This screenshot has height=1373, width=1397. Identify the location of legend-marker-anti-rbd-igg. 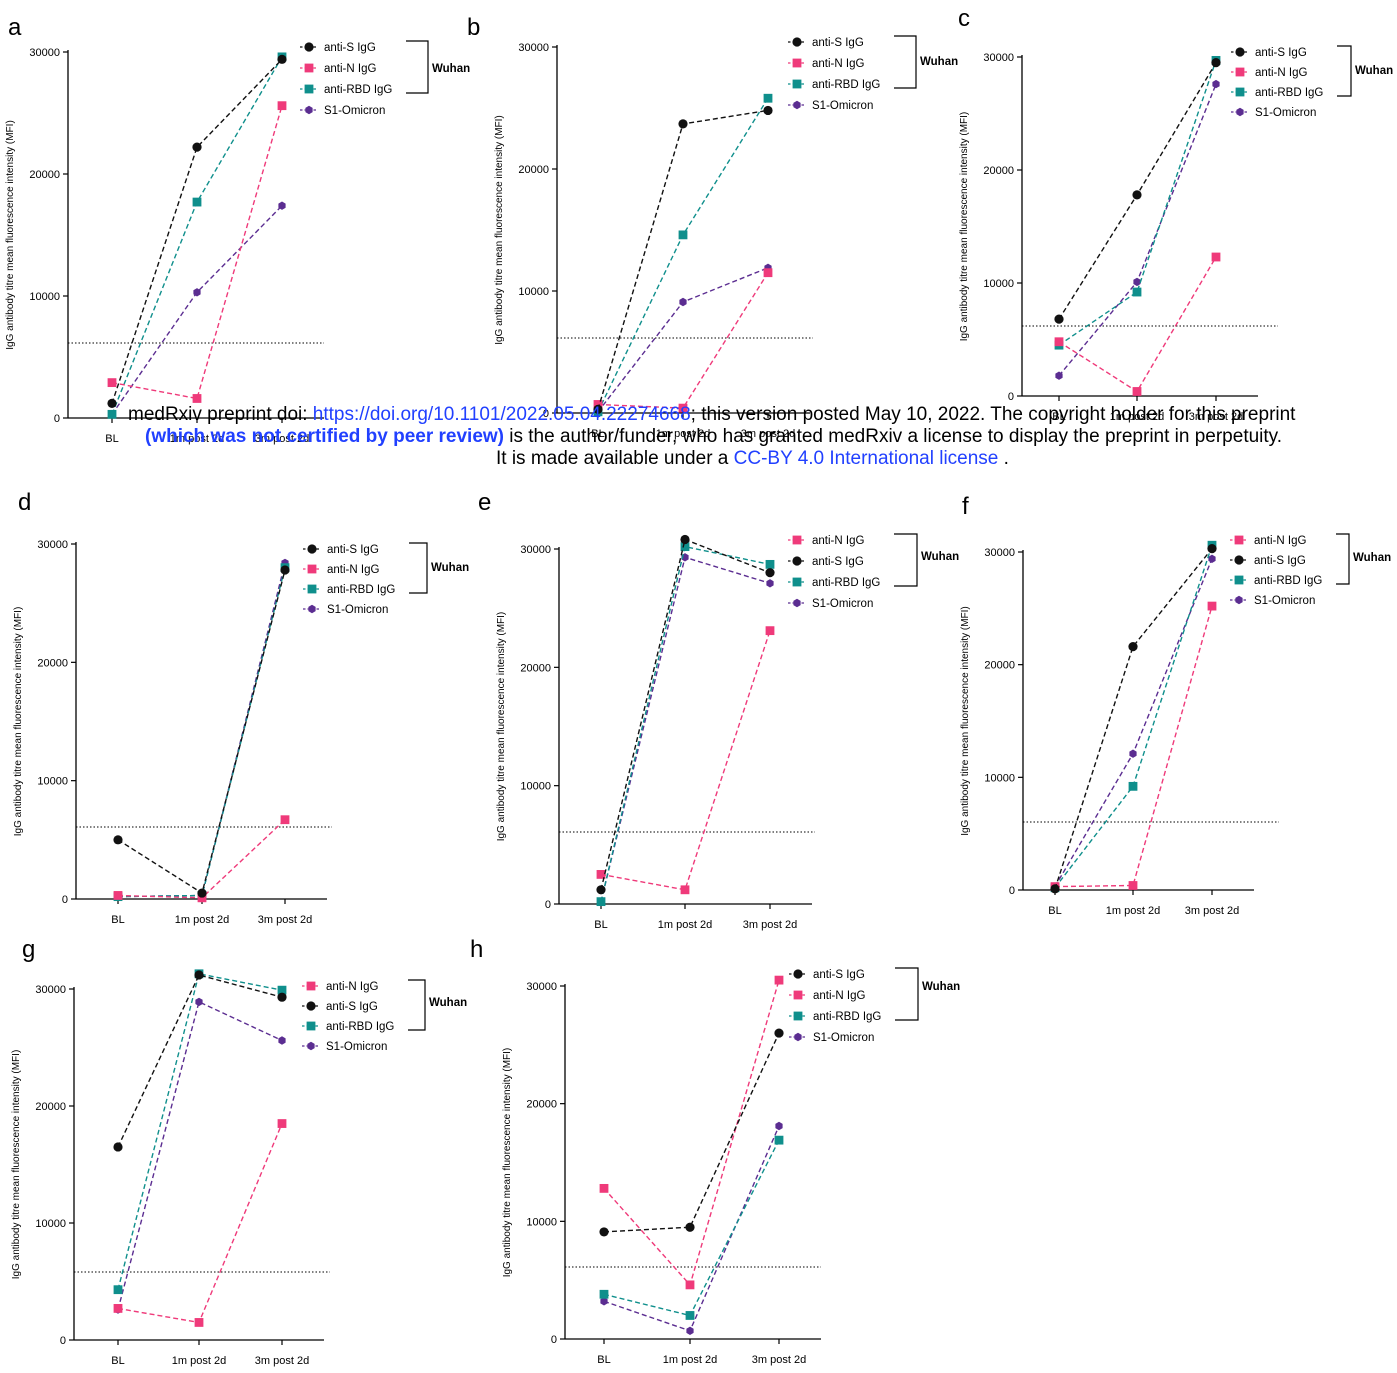
(312, 589).